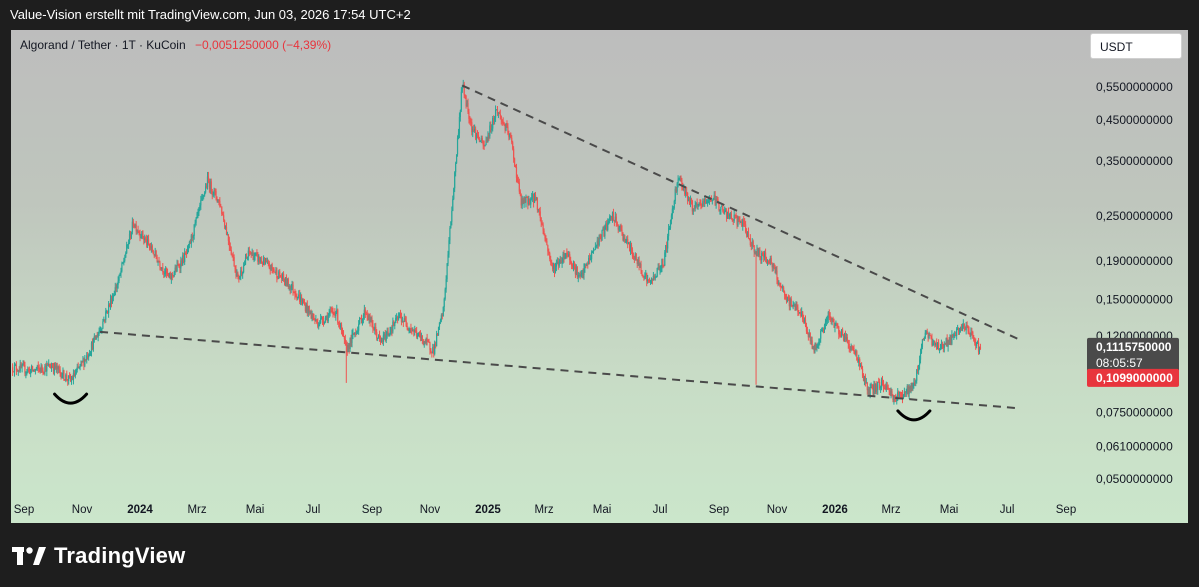 This screenshot has height=587, width=1199. What do you see at coordinates (1134, 479) in the screenshot?
I see `y-tick-label: 0,0500000000` at bounding box center [1134, 479].